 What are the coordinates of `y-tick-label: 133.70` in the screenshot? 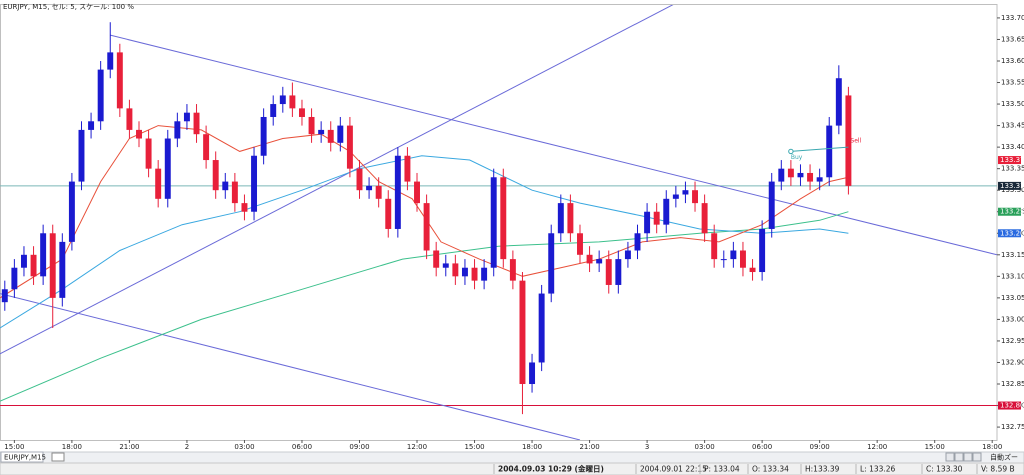 It's located at (1012, 18).